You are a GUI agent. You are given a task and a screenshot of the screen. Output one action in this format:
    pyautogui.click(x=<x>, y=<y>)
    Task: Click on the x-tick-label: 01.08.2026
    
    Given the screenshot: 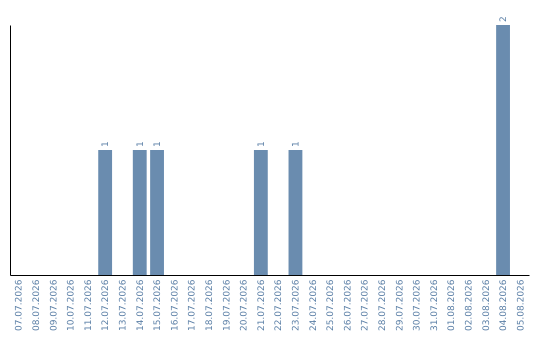 What is the action you would take?
    pyautogui.click(x=452, y=305)
    